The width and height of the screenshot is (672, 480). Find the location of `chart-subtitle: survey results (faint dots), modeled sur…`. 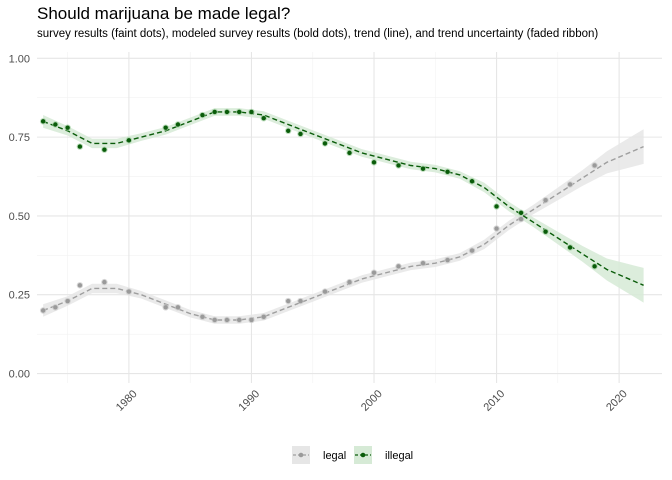

chart-subtitle: survey results (faint dots), modeled sur… is located at coordinates (318, 34).